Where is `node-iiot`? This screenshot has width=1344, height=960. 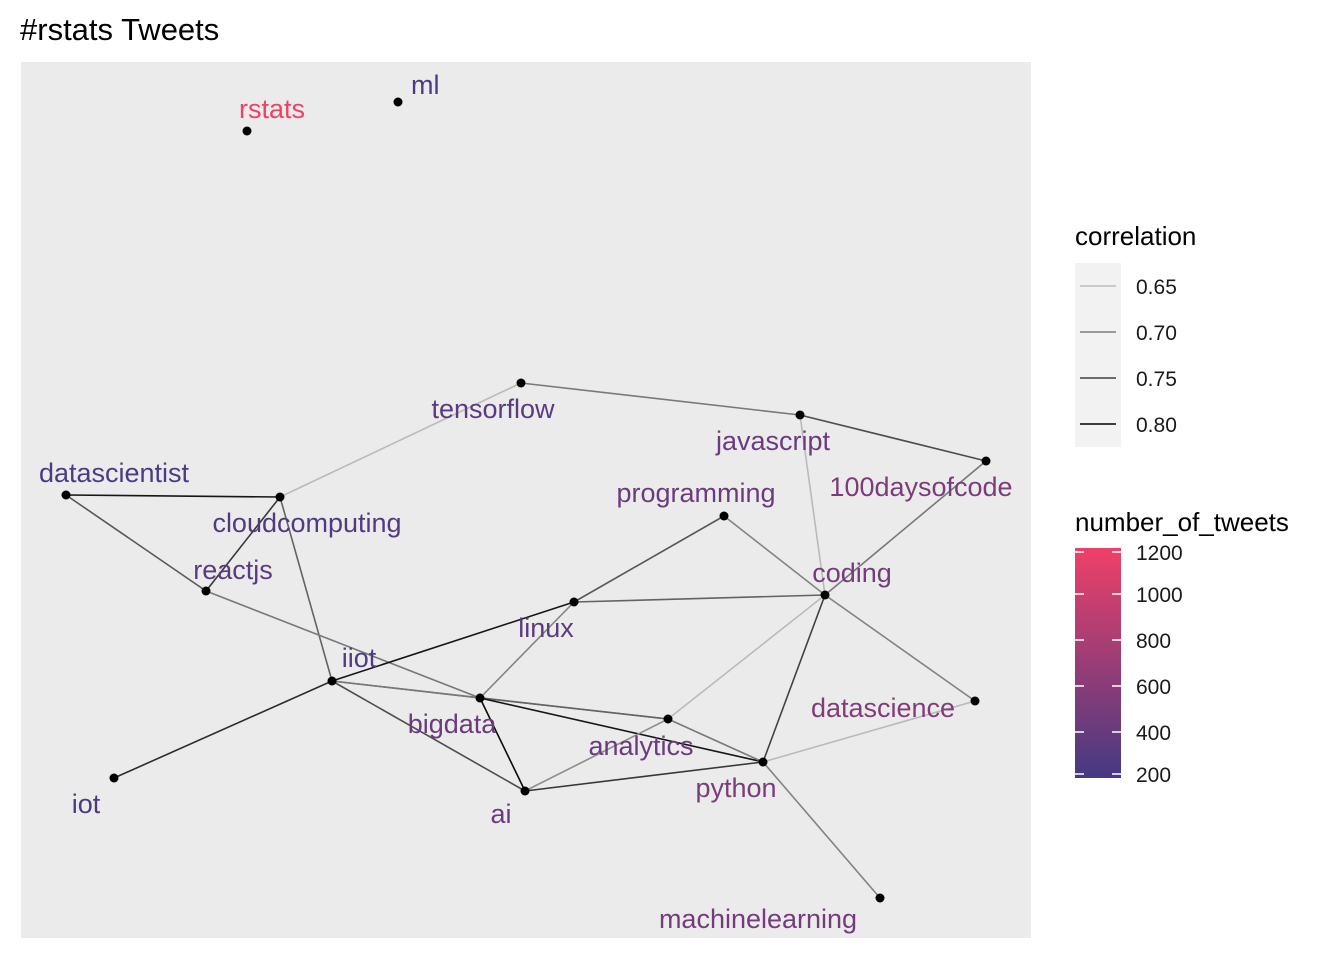 node-iiot is located at coordinates (332, 681).